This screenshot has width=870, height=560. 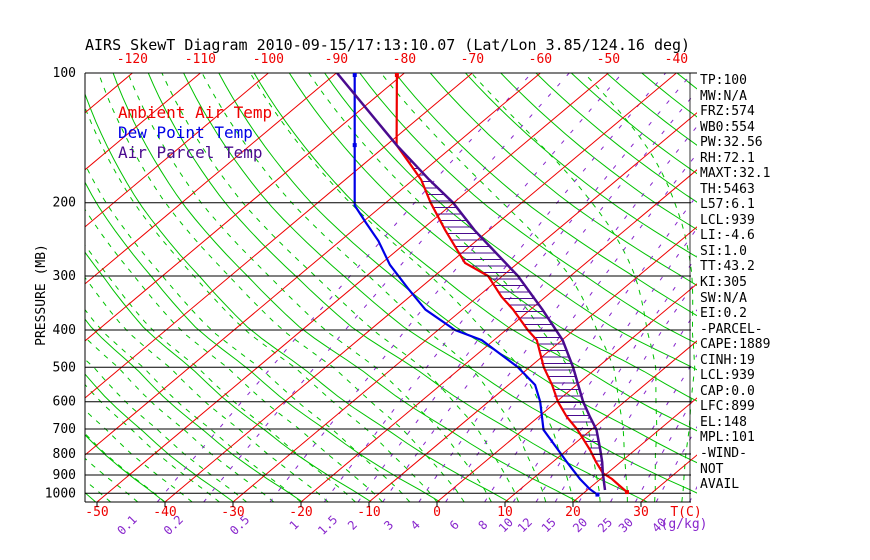 What do you see at coordinates (723, 298) in the screenshot?
I see `stat-row: SW:N/A` at bounding box center [723, 298].